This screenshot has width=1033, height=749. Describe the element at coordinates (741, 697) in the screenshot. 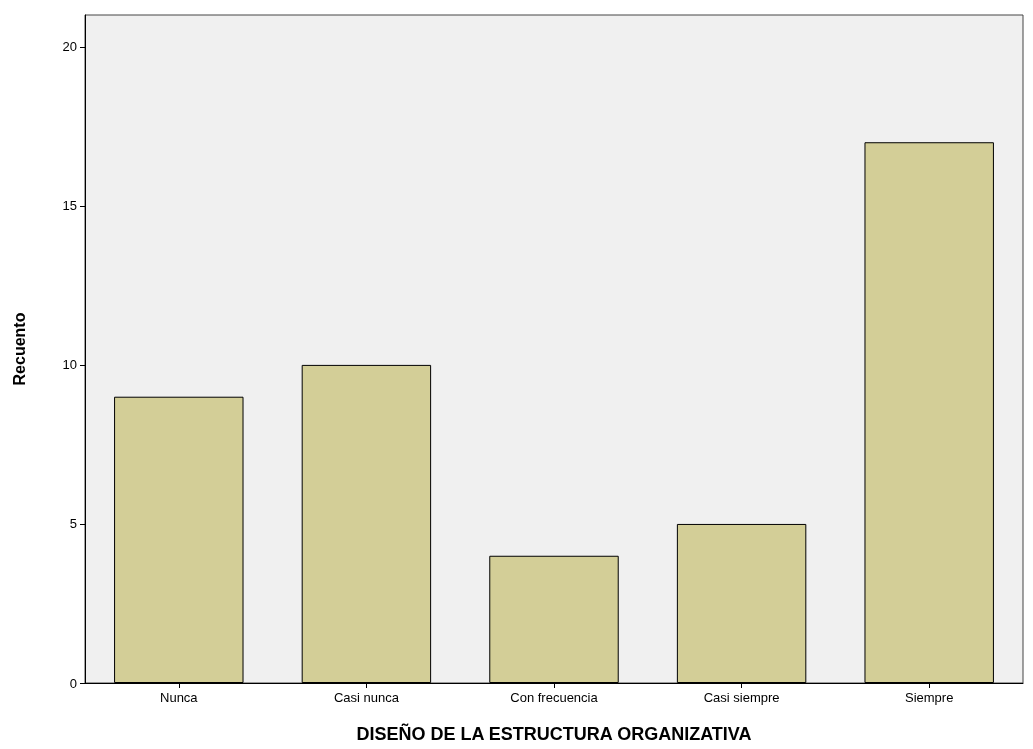

I see `x-tick-label: Casi siempre` at that location.